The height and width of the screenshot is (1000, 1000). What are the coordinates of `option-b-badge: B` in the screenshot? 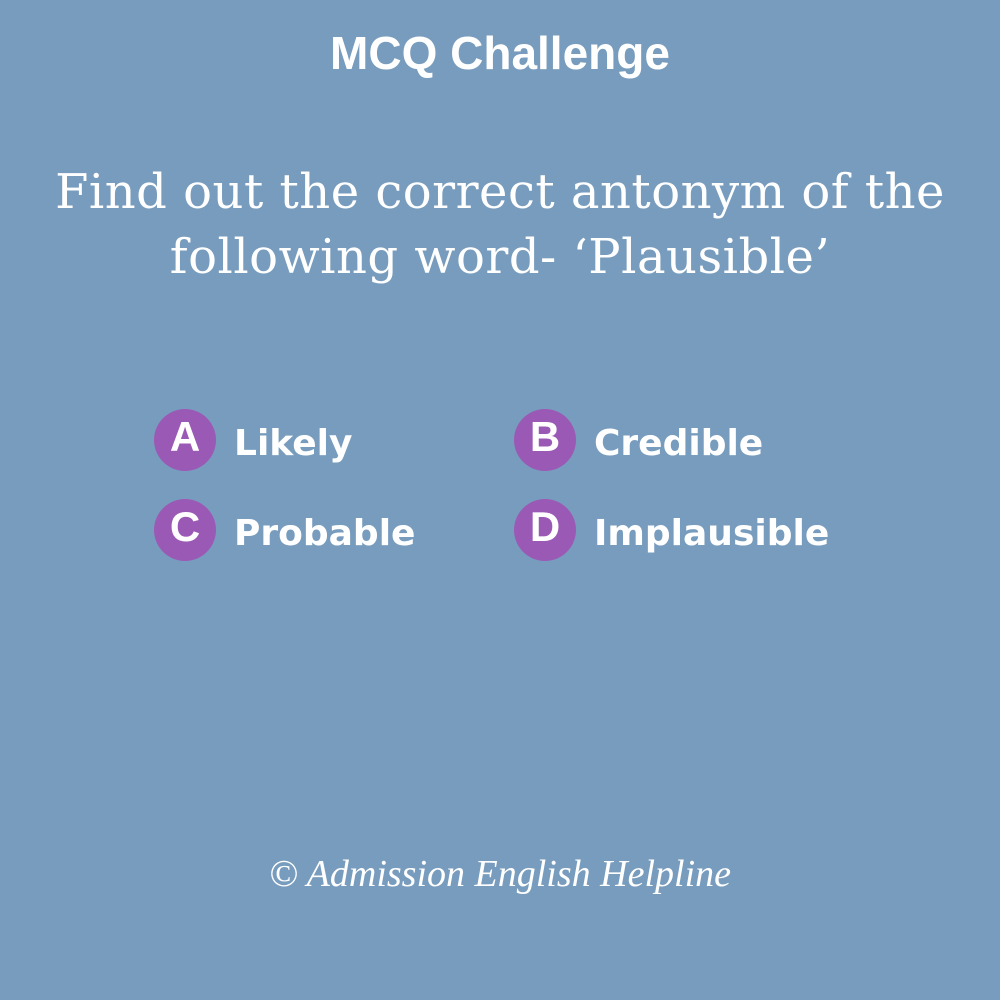 It's located at (545, 440).